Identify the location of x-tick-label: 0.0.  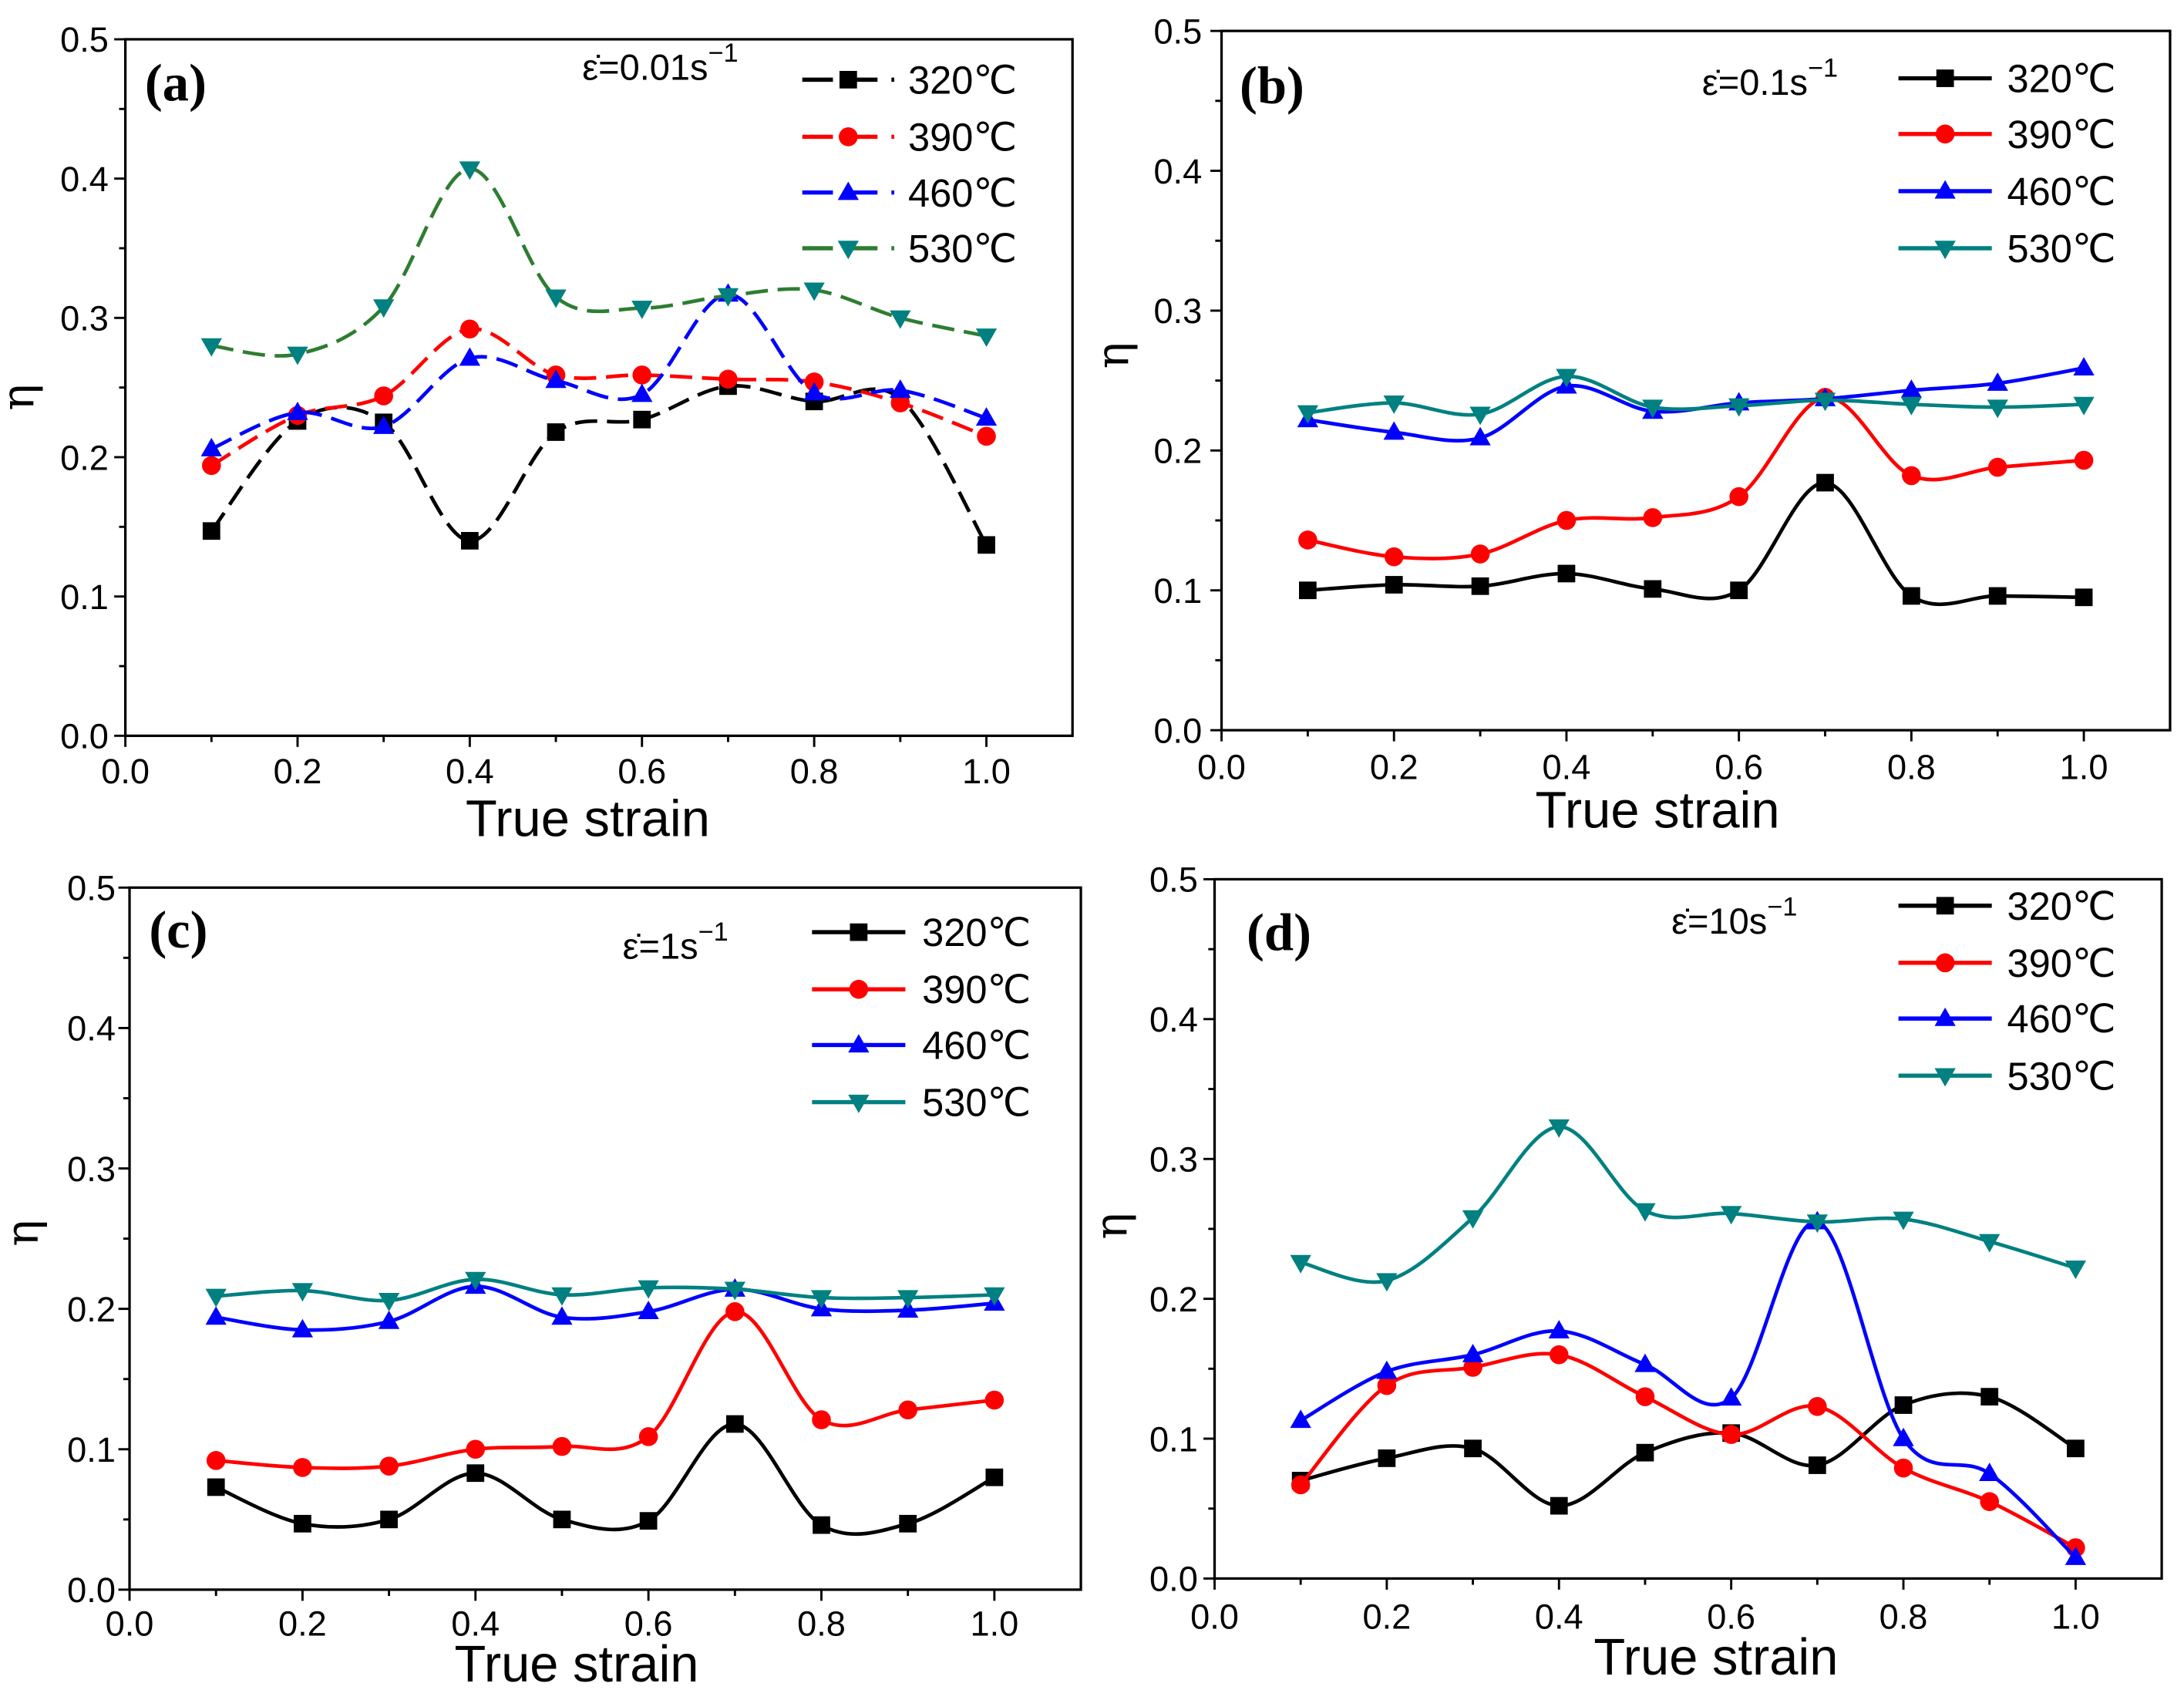
(1221, 766).